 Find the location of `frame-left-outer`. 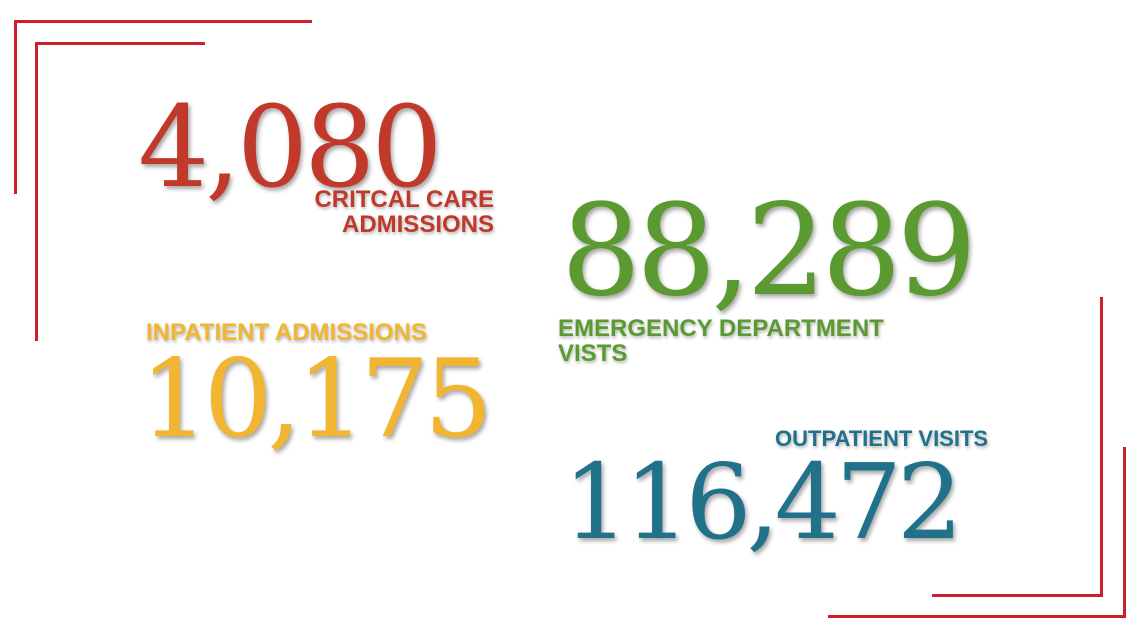

frame-left-outer is located at coordinates (15, 107).